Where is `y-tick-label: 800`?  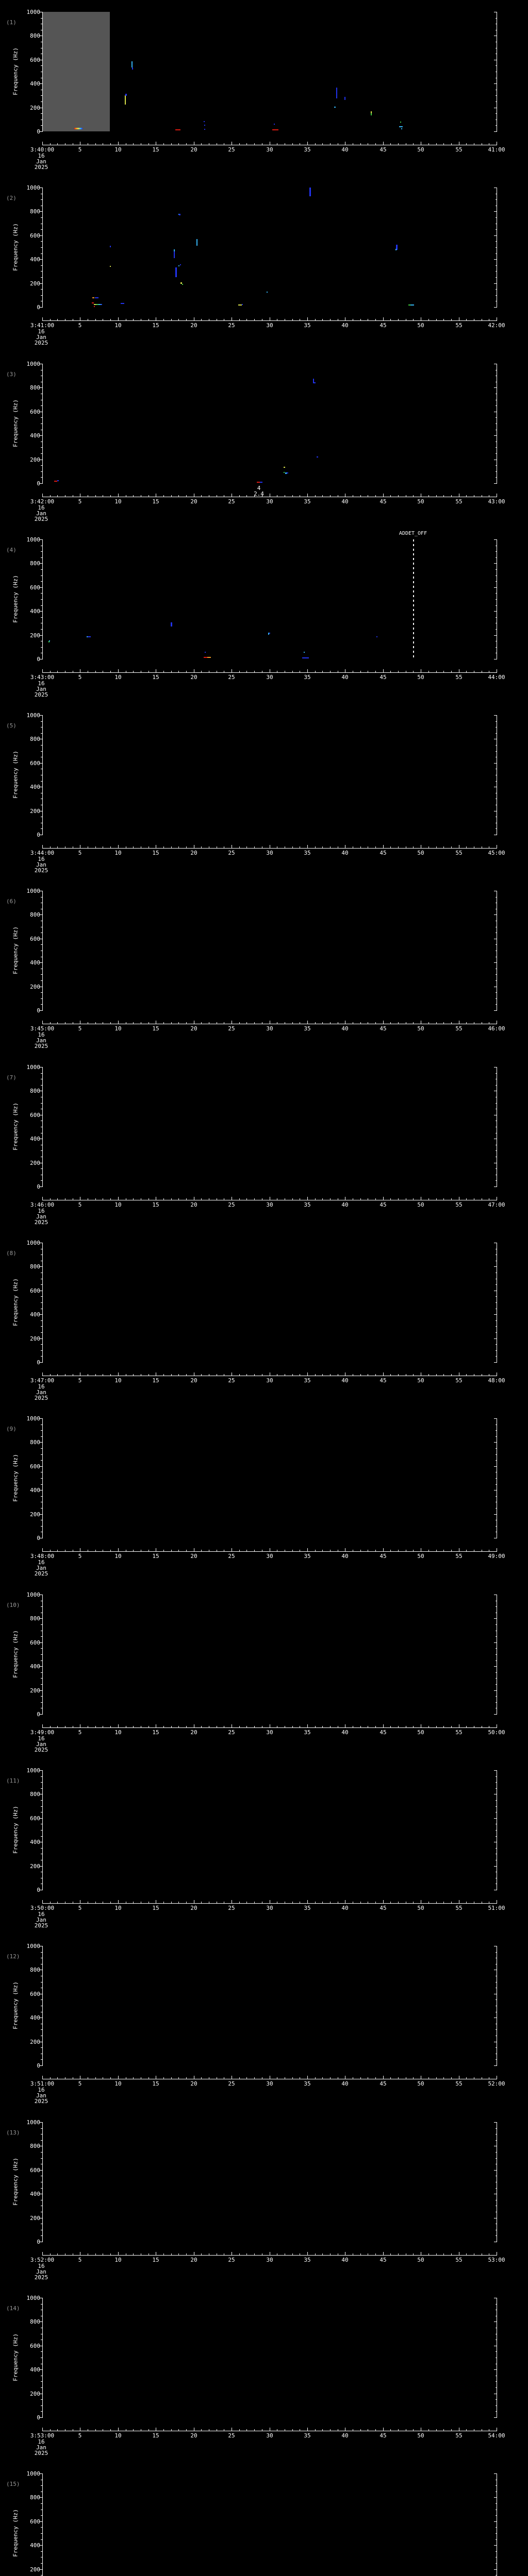 y-tick-label: 800 is located at coordinates (35, 1266).